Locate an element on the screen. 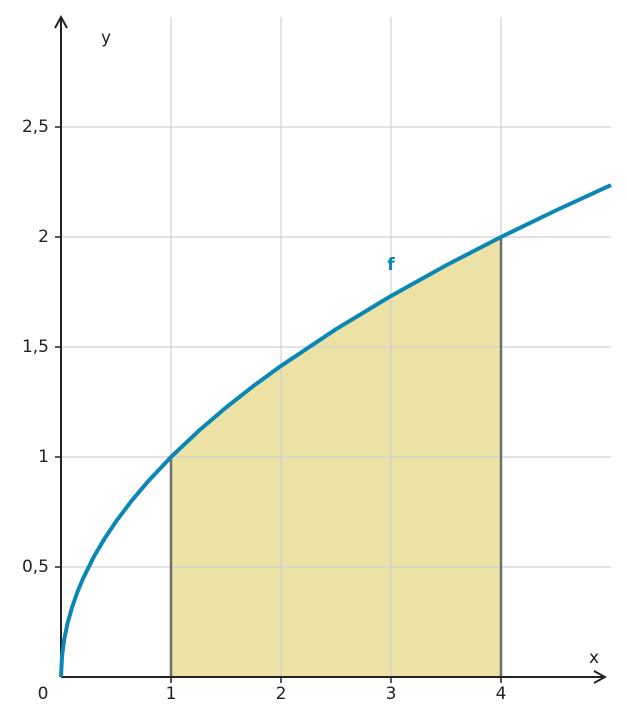 This screenshot has width=627, height=725. y-axis-label: y is located at coordinates (106, 38).